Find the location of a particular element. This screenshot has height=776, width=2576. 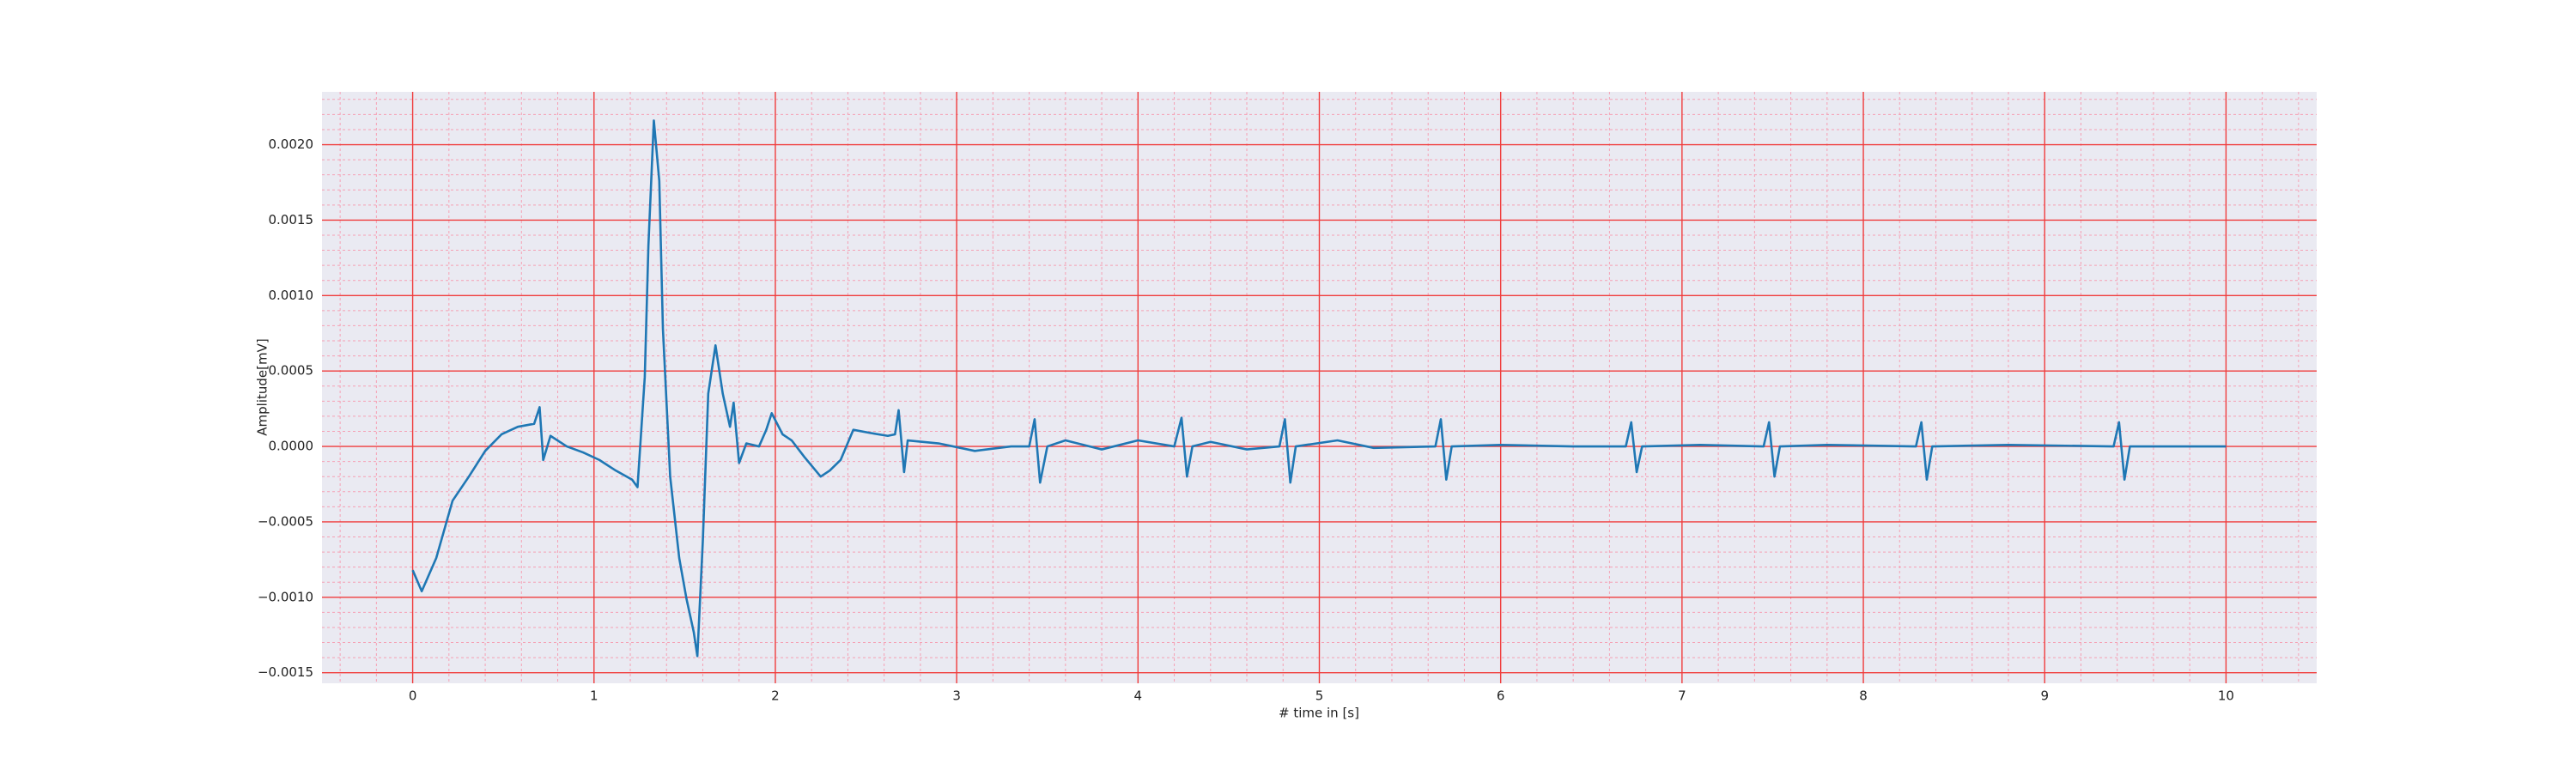

x-tick-label: 6 is located at coordinates (1501, 696).